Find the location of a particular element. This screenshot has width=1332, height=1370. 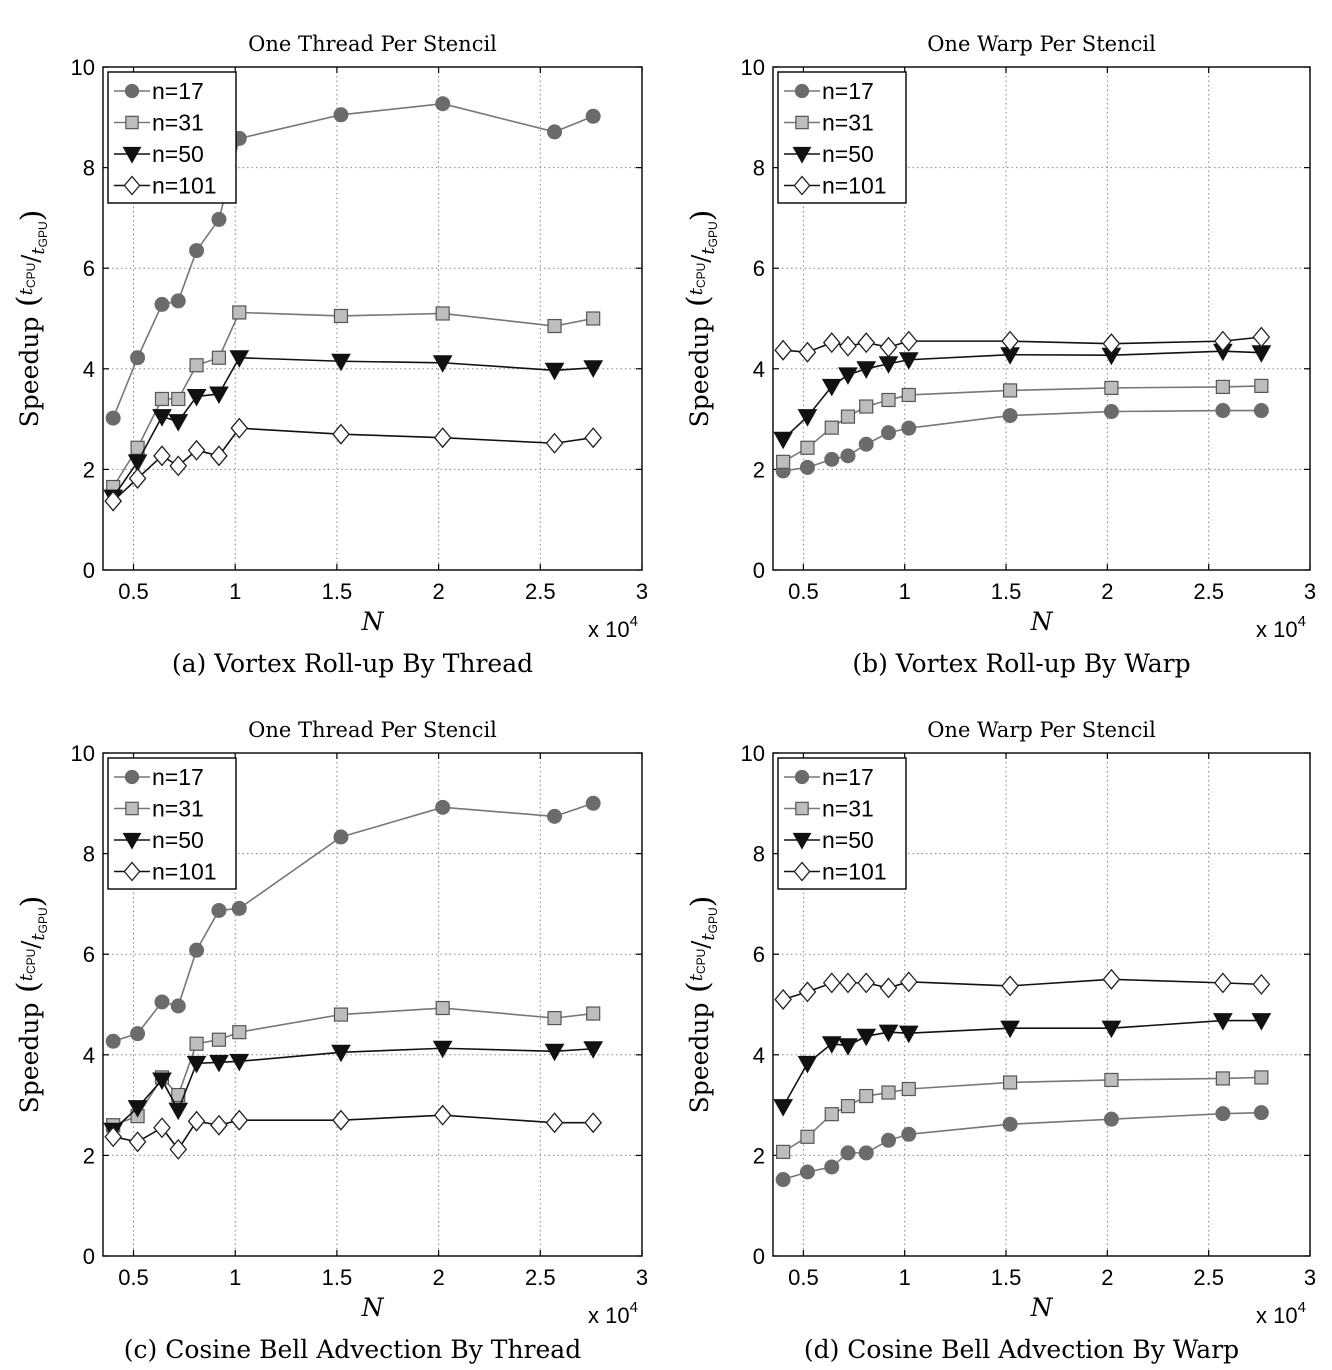

legend-label: n=50 is located at coordinates (848, 840).